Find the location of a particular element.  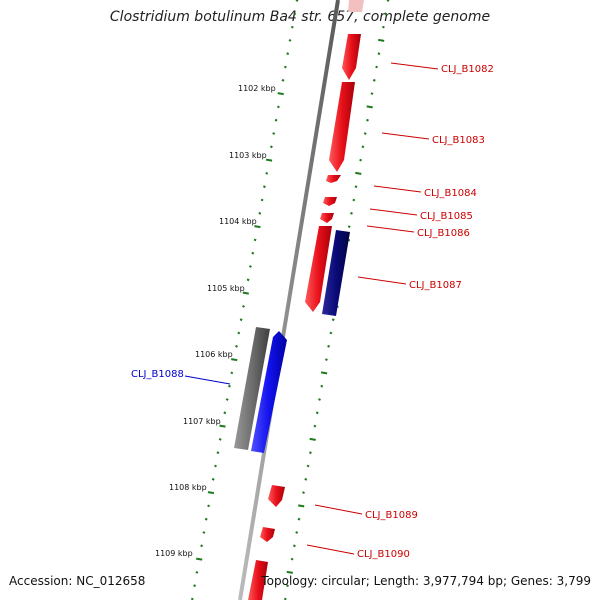

gene-b1089 is located at coordinates (276, 496).